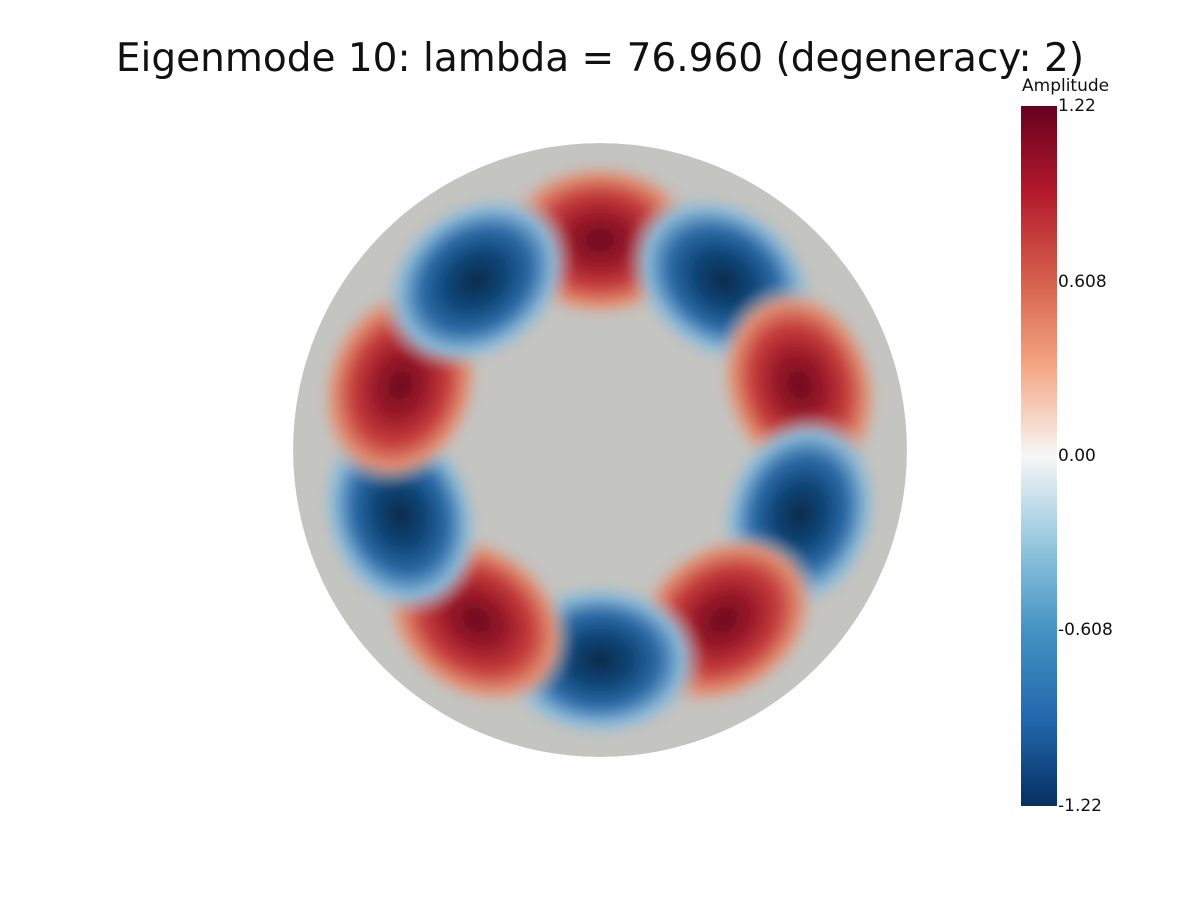  I want to click on colorbar-tick-label: 0.00, so click(1077, 456).